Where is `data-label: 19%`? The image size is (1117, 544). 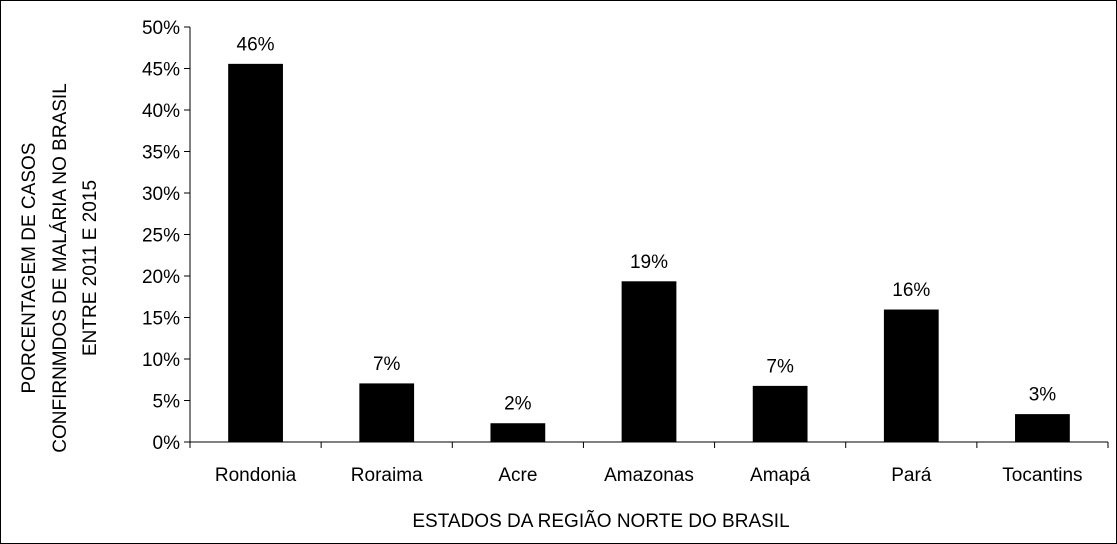 data-label: 19% is located at coordinates (649, 262).